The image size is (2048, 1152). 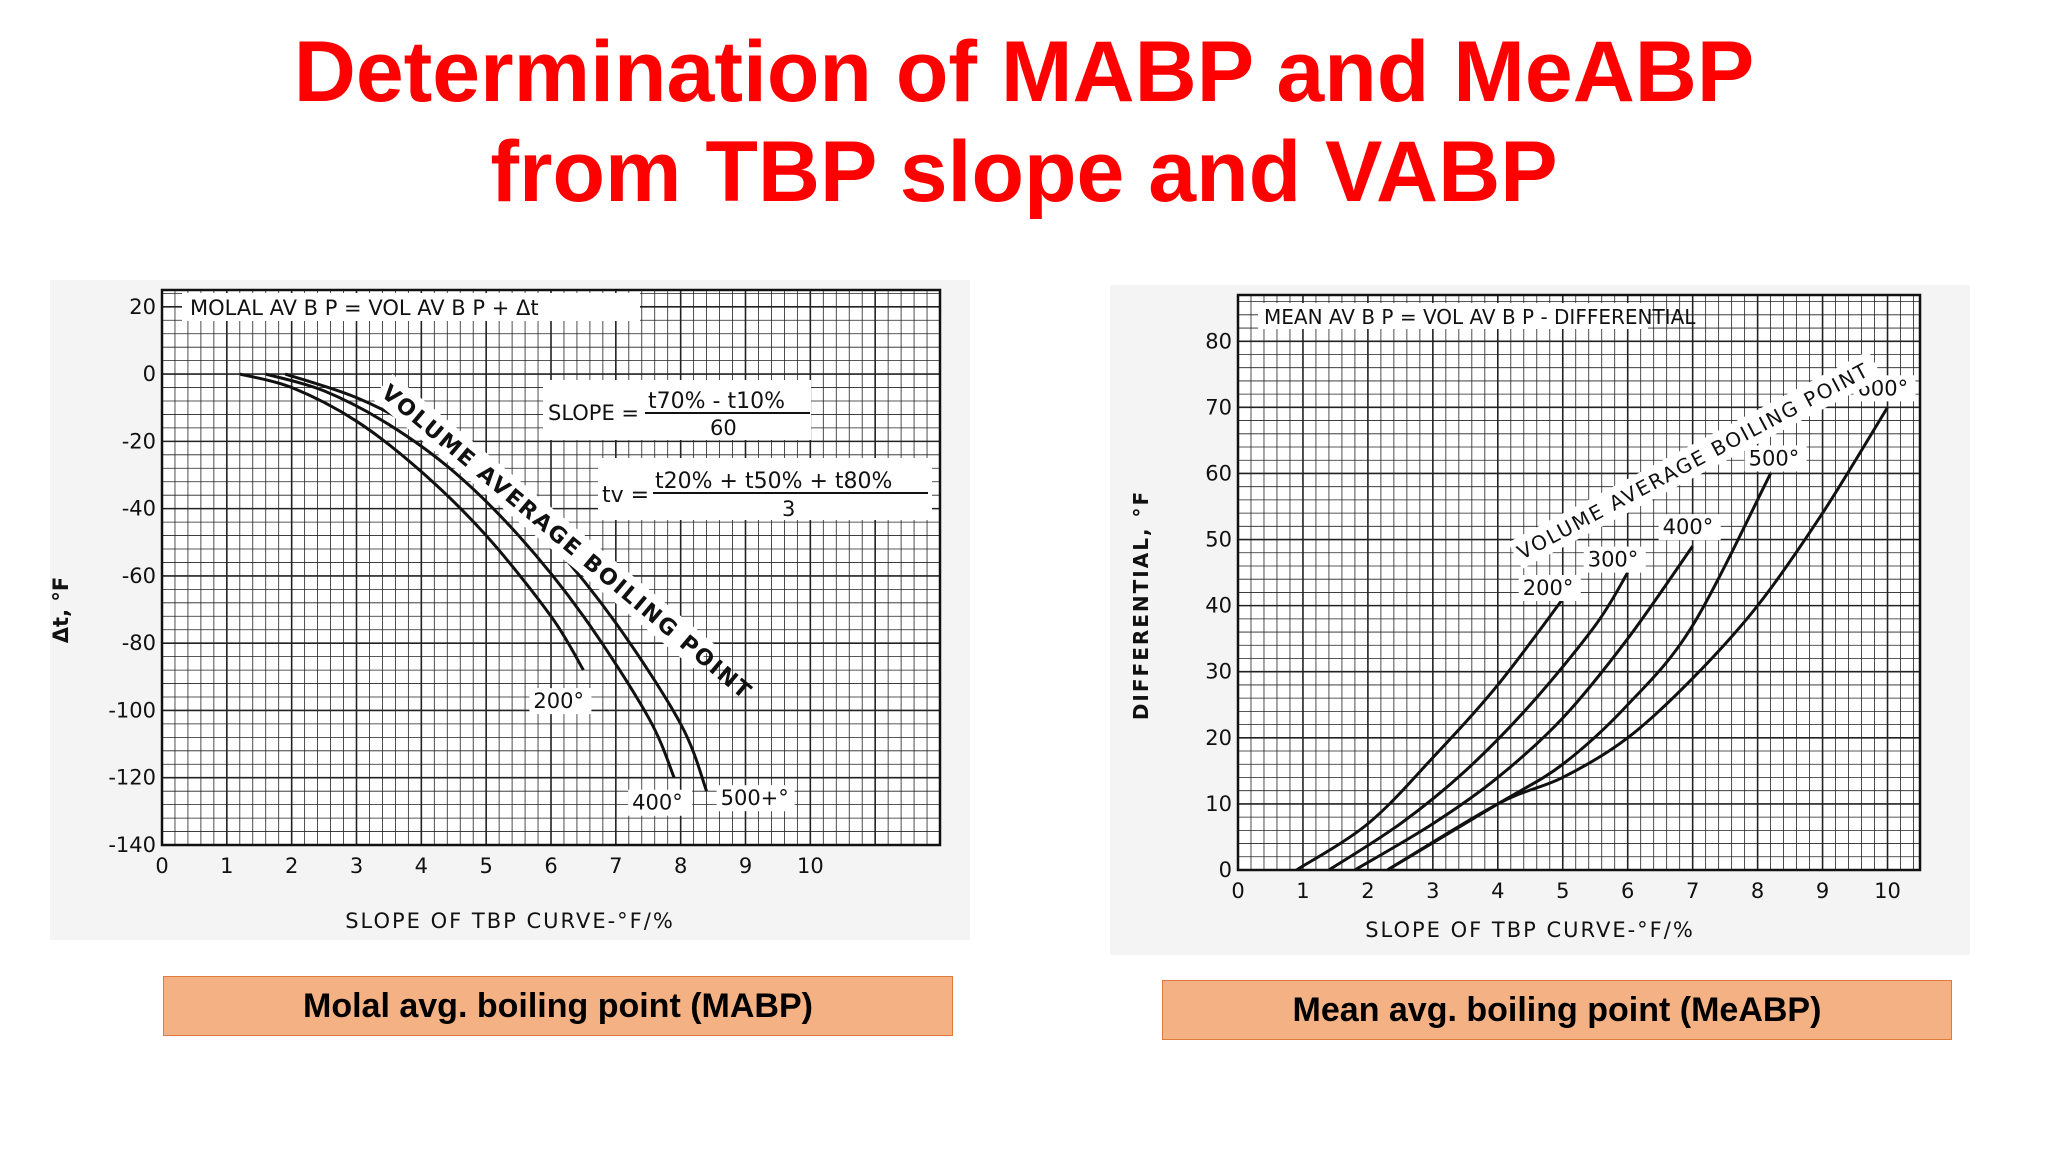 I want to click on series-label: 500+°, so click(x=755, y=798).